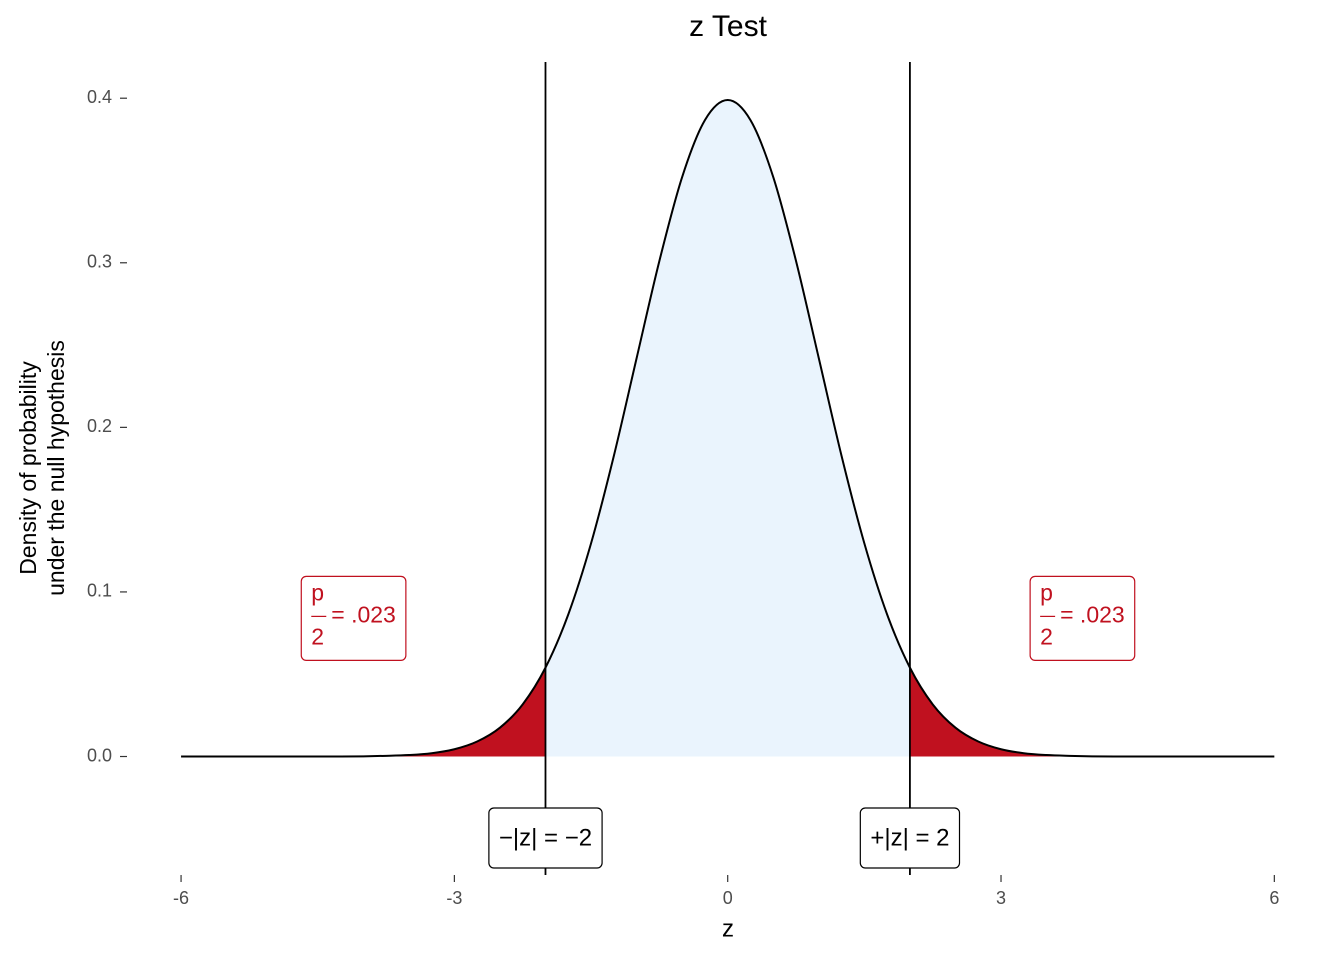  I want to click on y-tick-label: 0.1, so click(99, 591).